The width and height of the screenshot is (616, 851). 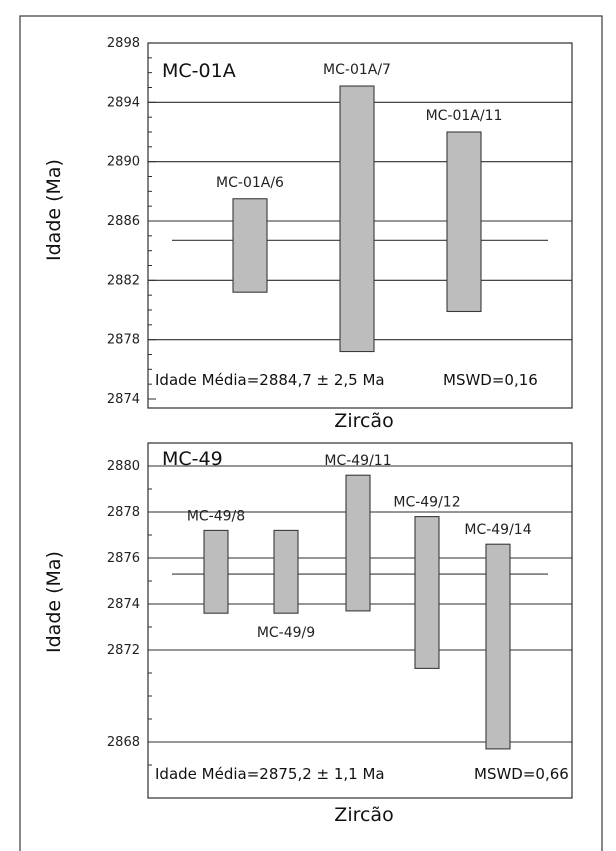 I want to click on y-tick-label: 2886, so click(x=123, y=221).